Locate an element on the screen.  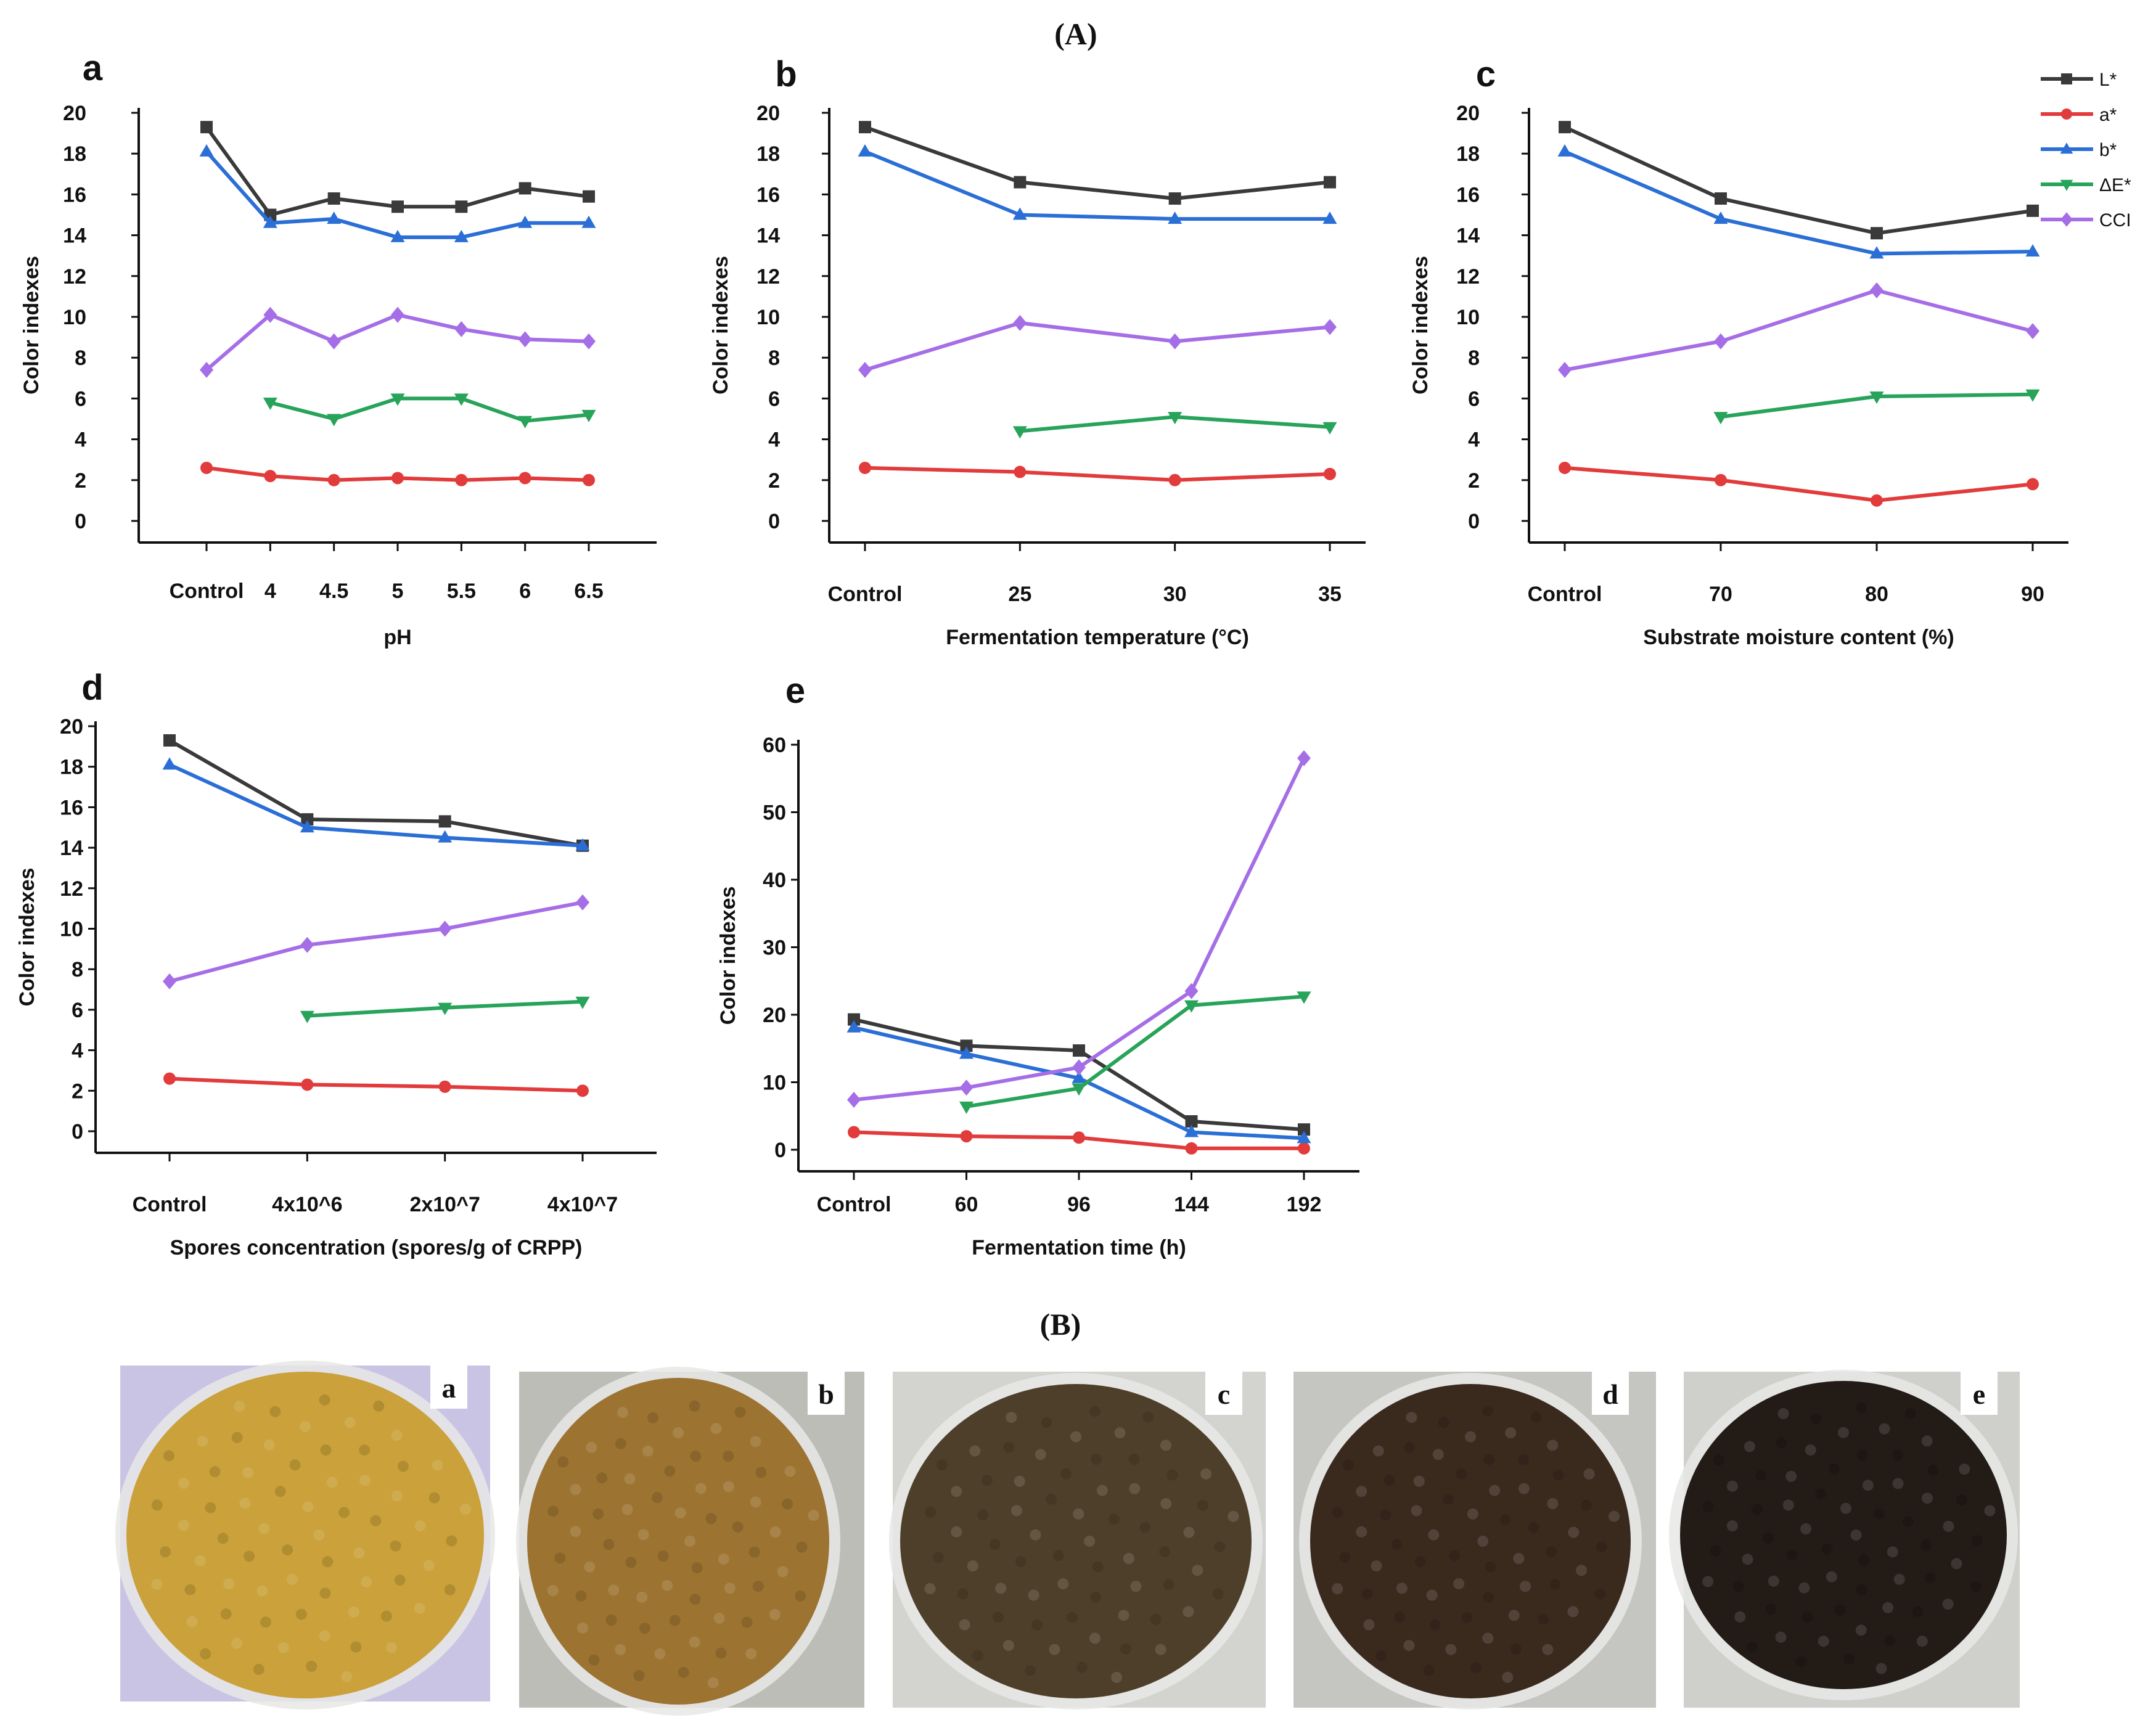
x-tick-label: 192 is located at coordinates (1304, 1204).